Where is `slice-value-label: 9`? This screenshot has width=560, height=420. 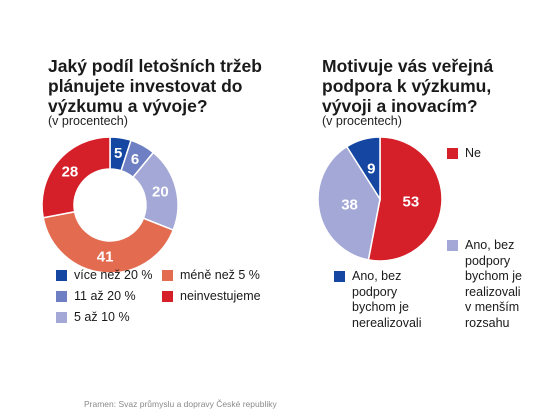 slice-value-label: 9 is located at coordinates (371, 169).